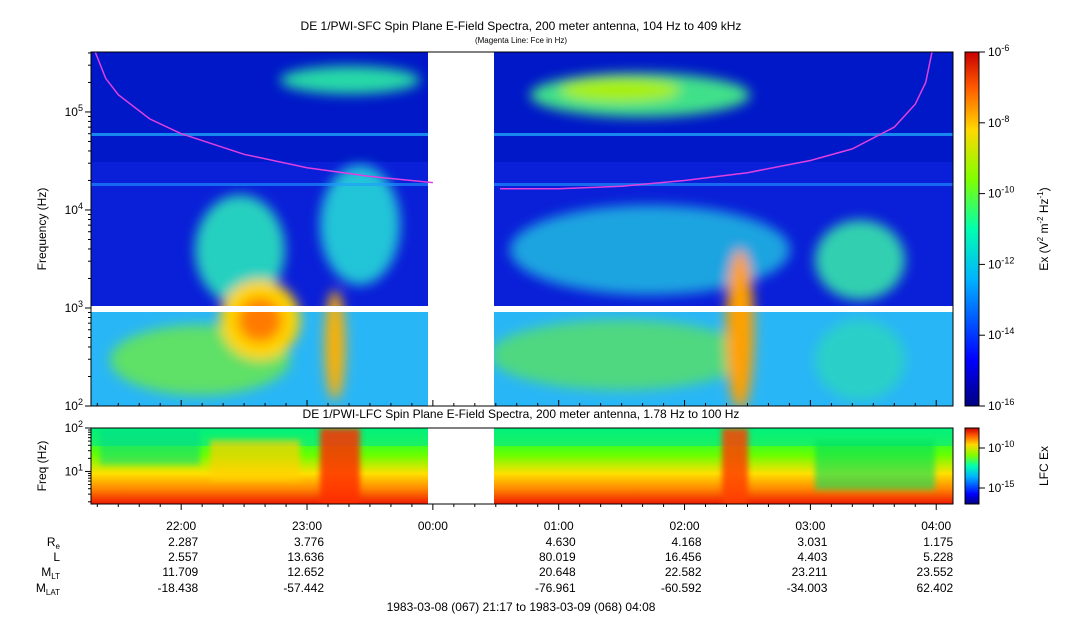 The height and width of the screenshot is (620, 1083). What do you see at coordinates (561, 542) in the screenshot?
I see `ephemeris-value: 4.630` at bounding box center [561, 542].